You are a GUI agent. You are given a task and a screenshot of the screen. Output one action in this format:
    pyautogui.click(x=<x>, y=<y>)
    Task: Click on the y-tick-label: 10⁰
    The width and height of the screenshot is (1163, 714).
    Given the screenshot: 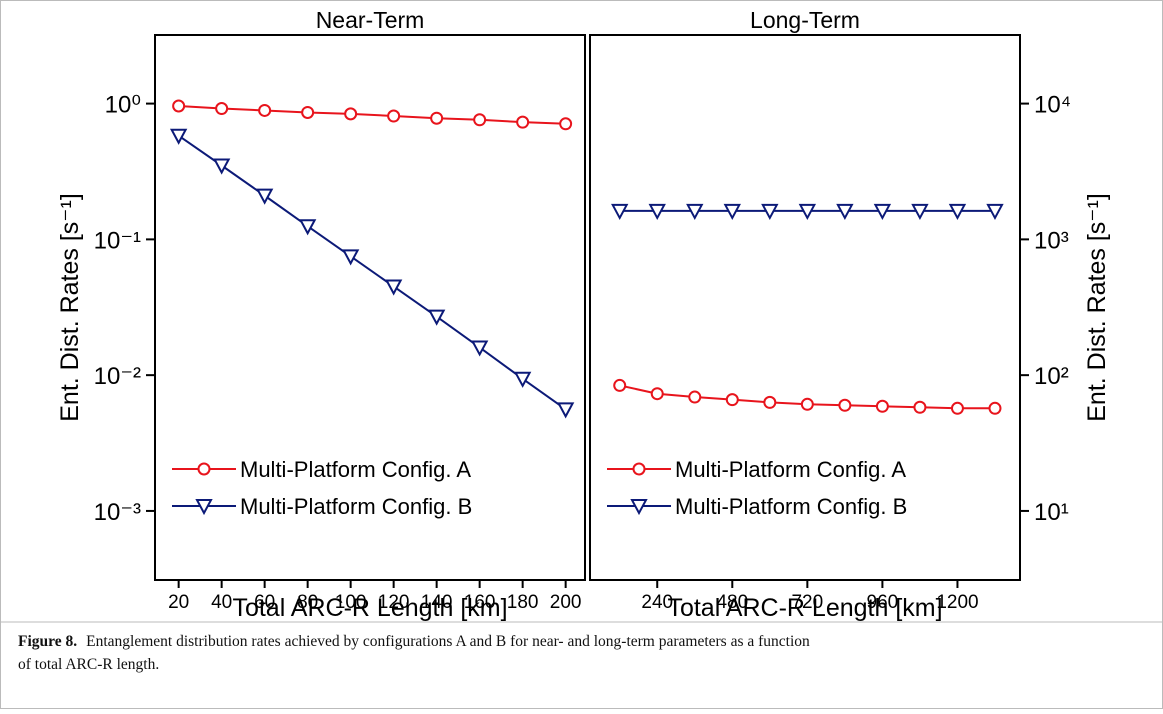 What is the action you would take?
    pyautogui.click(x=123, y=105)
    